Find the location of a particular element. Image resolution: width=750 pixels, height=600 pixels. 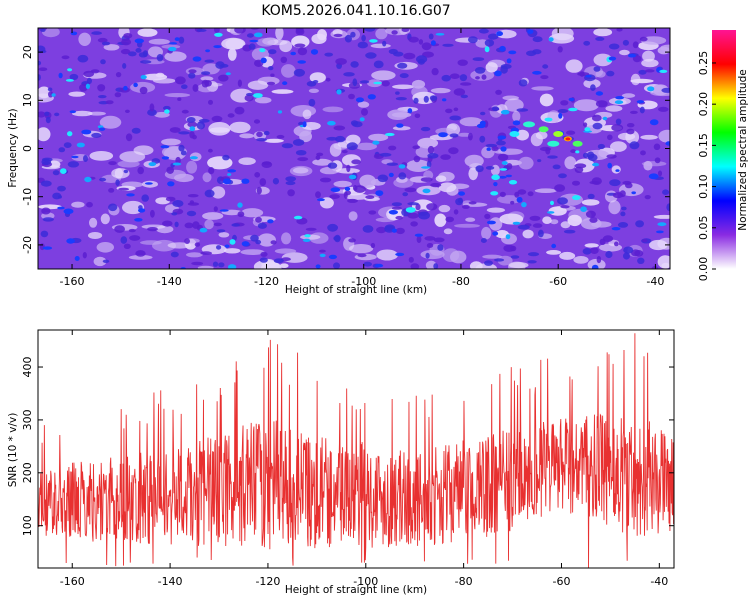

colorbar-label: Normalized spectral amplitude is located at coordinates (743, 149).